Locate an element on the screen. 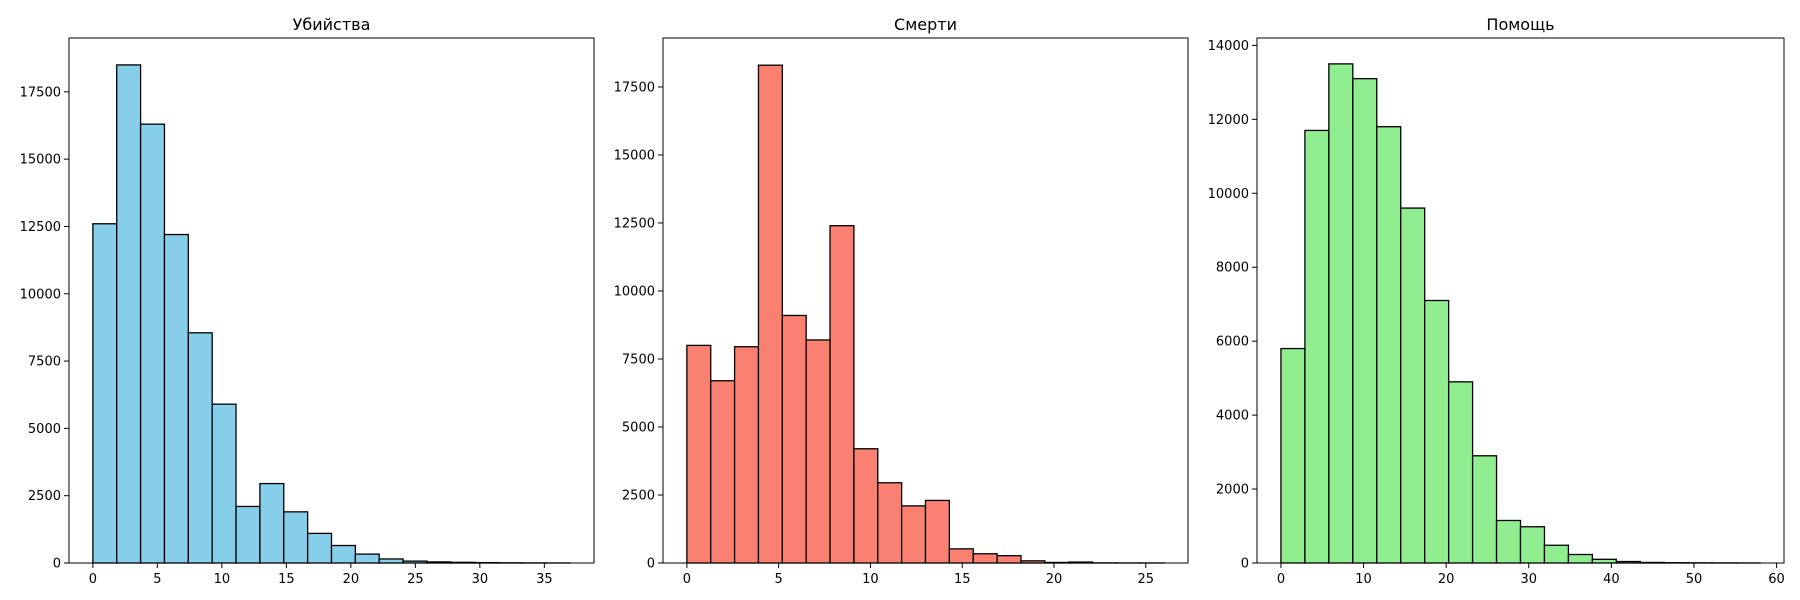 The image size is (1800, 600). chart-title: Смерти is located at coordinates (925, 24).